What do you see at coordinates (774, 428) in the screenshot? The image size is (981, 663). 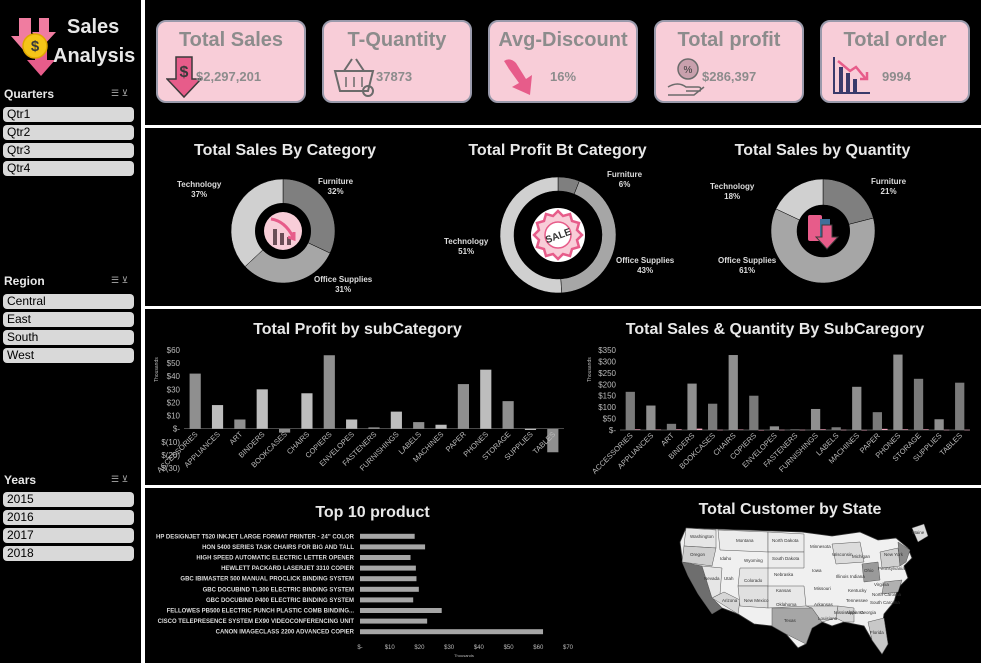 I see `bar-sales-envelopes` at bounding box center [774, 428].